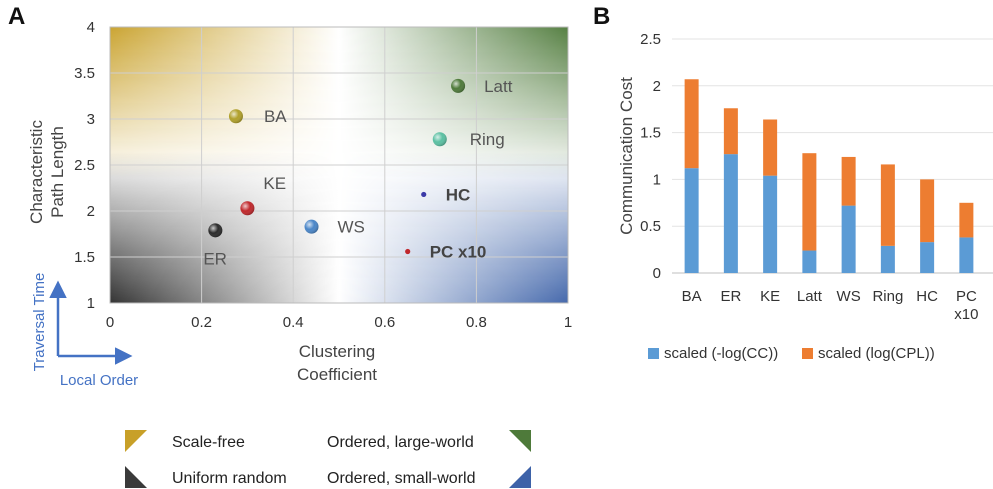 Image resolution: width=993 pixels, height=489 pixels. Describe the element at coordinates (91, 119) in the screenshot. I see `scatter-y-tick-label: 3` at that location.